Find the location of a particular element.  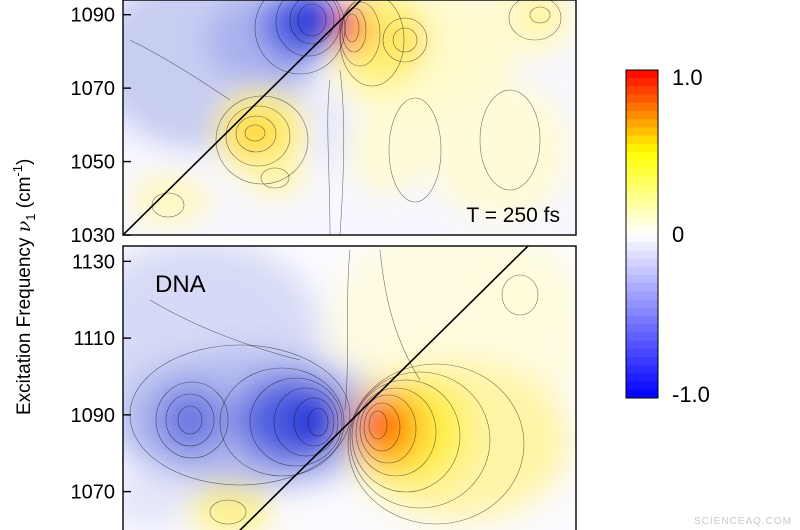

colorbar-mid-label: 0 is located at coordinates (678, 234).